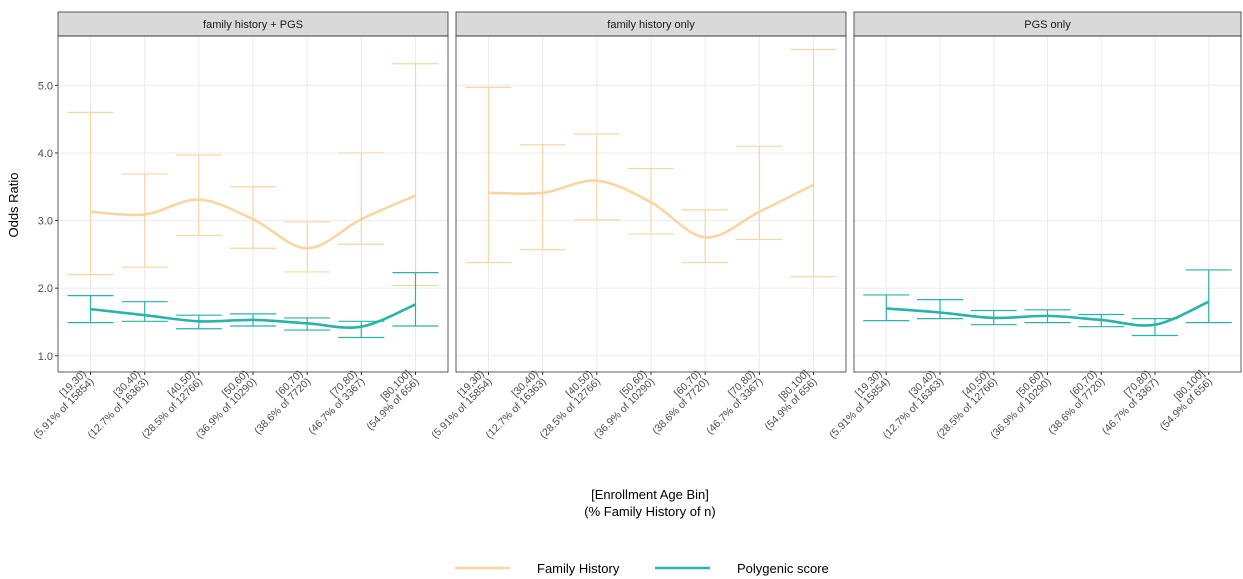  I want to click on y-tick-label: 5.0, so click(45, 86).